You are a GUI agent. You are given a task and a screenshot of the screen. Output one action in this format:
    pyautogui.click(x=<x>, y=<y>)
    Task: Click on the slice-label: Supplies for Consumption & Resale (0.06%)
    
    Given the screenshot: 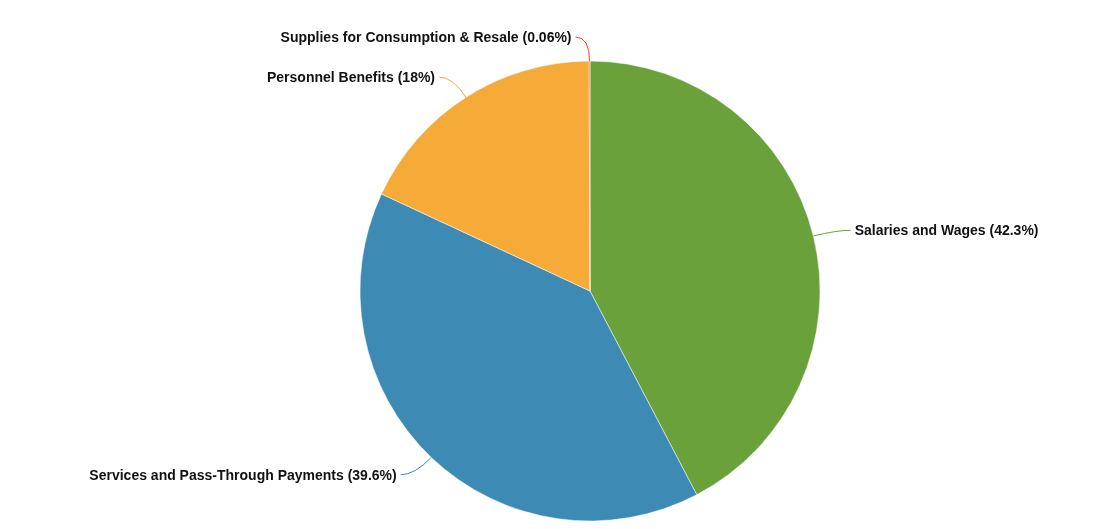 What is the action you would take?
    pyautogui.click(x=426, y=36)
    